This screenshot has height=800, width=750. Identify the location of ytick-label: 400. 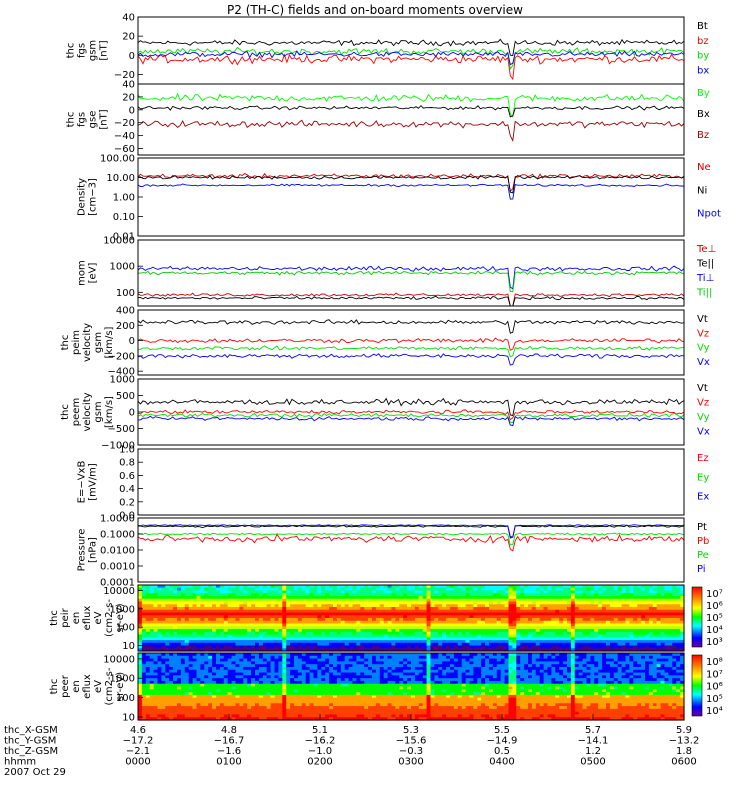
(125, 311).